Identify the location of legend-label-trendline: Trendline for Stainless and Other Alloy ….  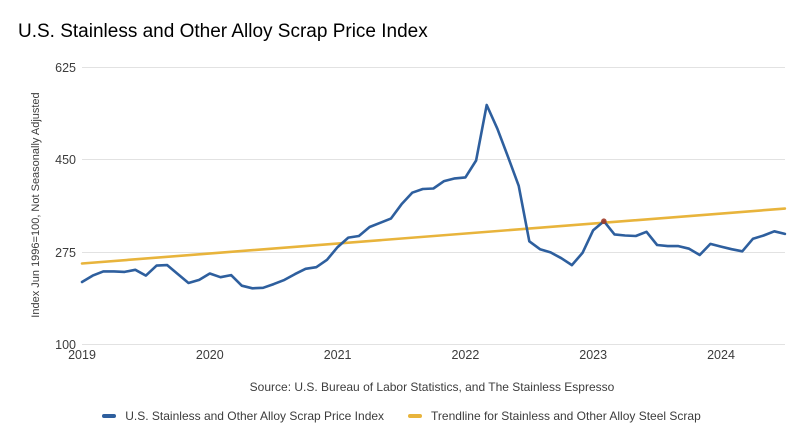
(566, 416).